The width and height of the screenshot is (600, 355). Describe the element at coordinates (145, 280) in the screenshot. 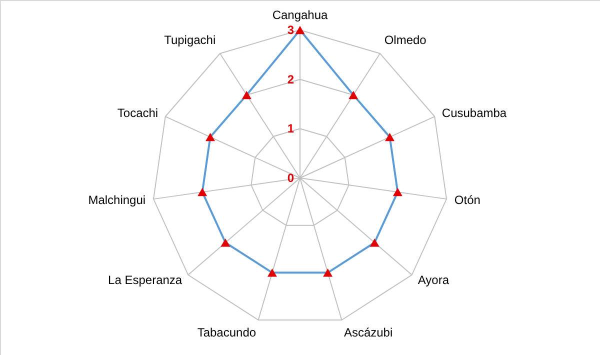

I see `spoke-label: La Esperanza` at that location.